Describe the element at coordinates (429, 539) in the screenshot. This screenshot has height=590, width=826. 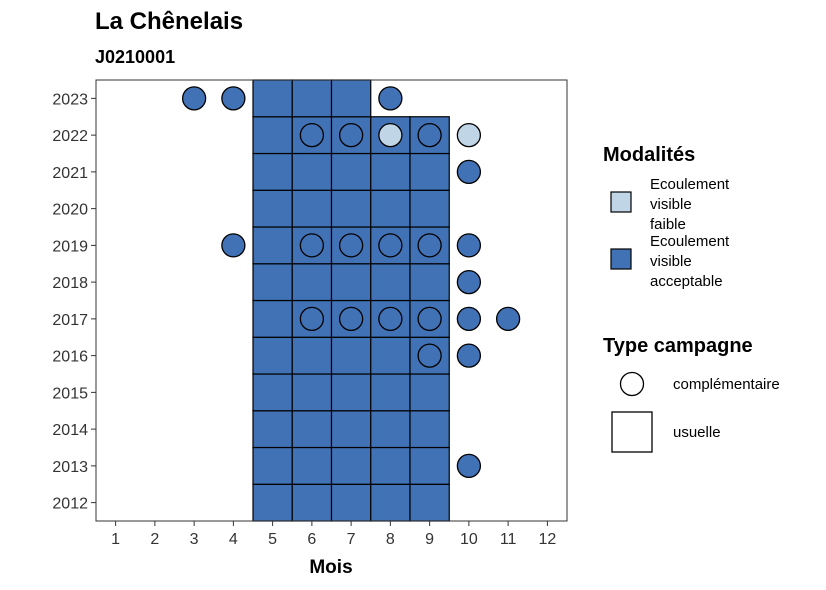
I see `x-tick-label: 9` at that location.